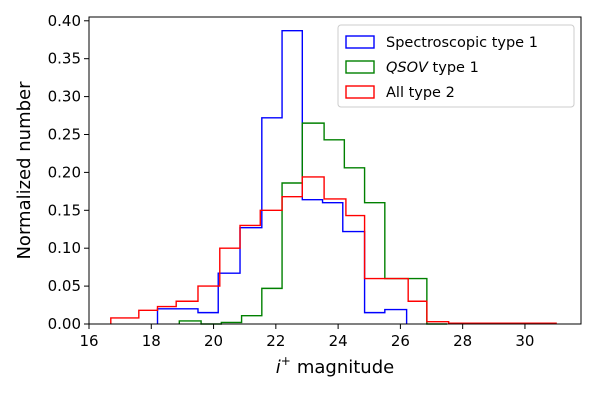  Describe the element at coordinates (88, 341) in the screenshot. I see `x-tick-label: 16` at that location.